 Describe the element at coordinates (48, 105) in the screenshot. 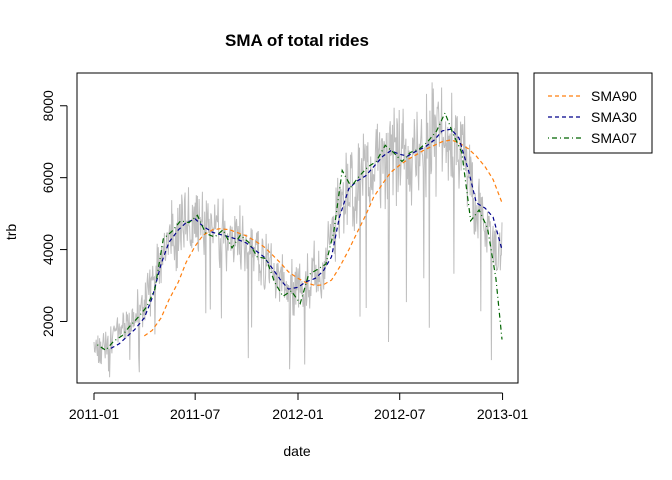

I see `y-tick-label: 8000` at that location.